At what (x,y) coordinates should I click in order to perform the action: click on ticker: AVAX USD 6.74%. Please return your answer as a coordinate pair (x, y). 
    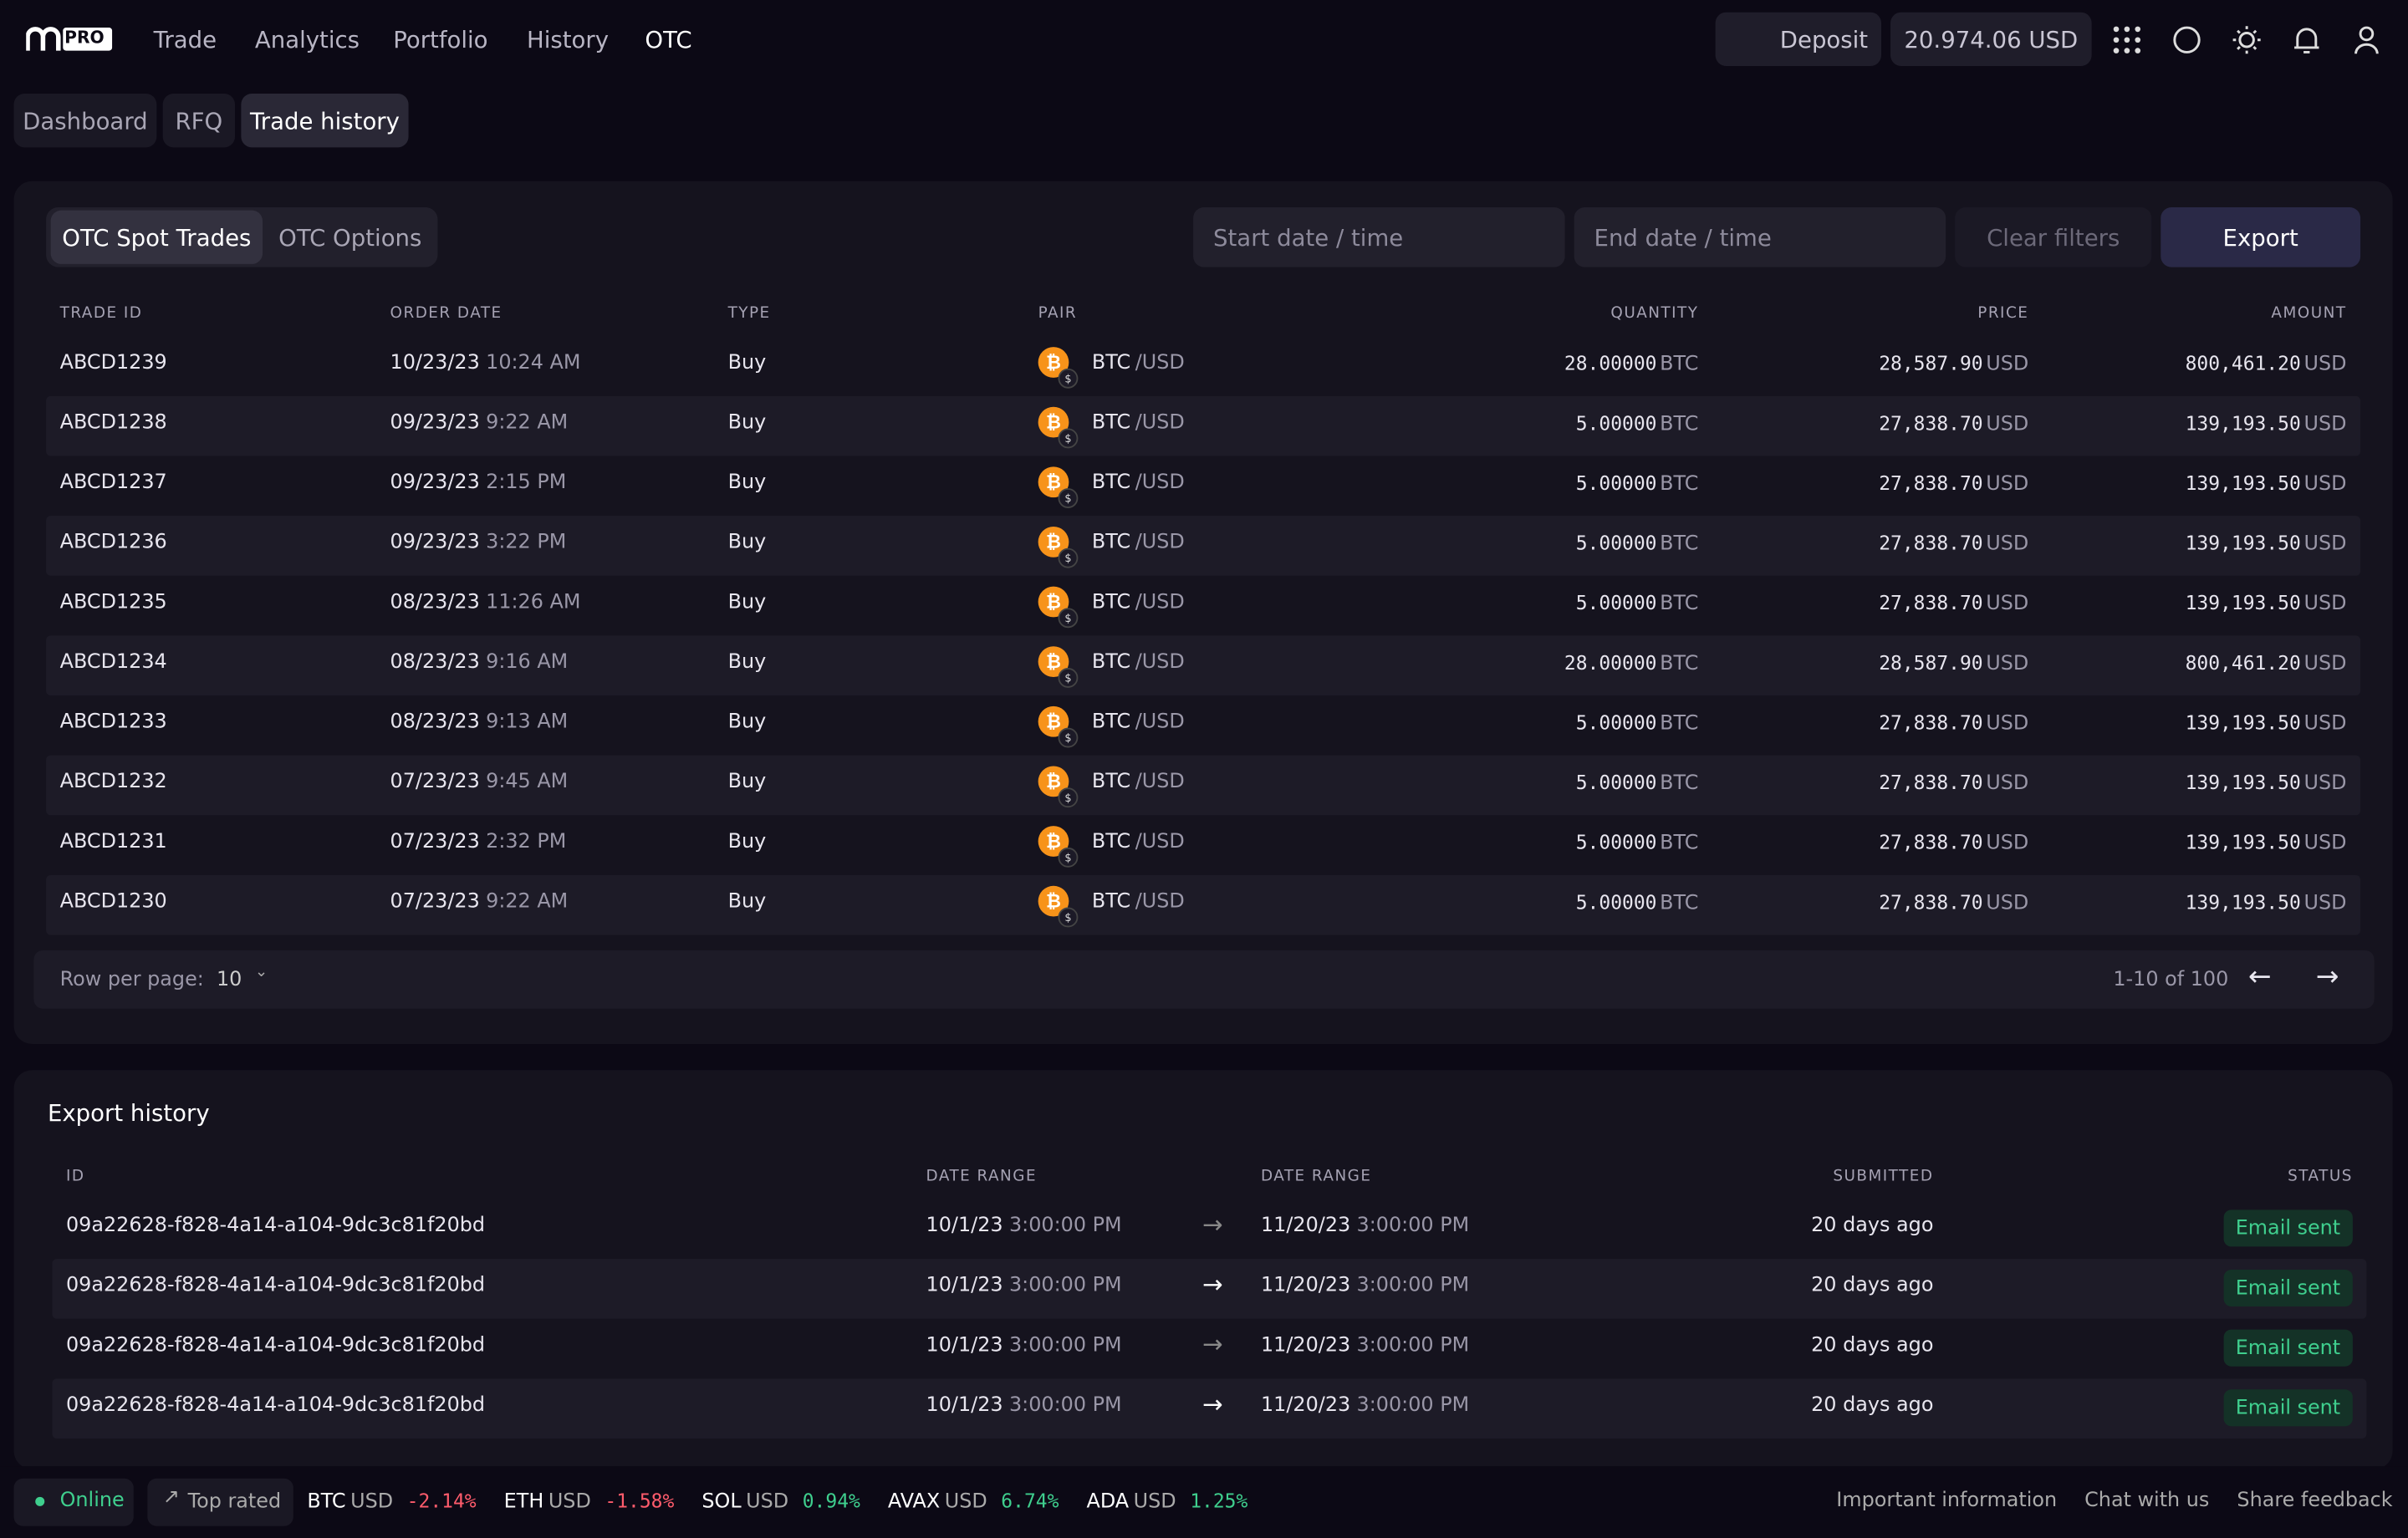
    Looking at the image, I should click on (974, 1502).